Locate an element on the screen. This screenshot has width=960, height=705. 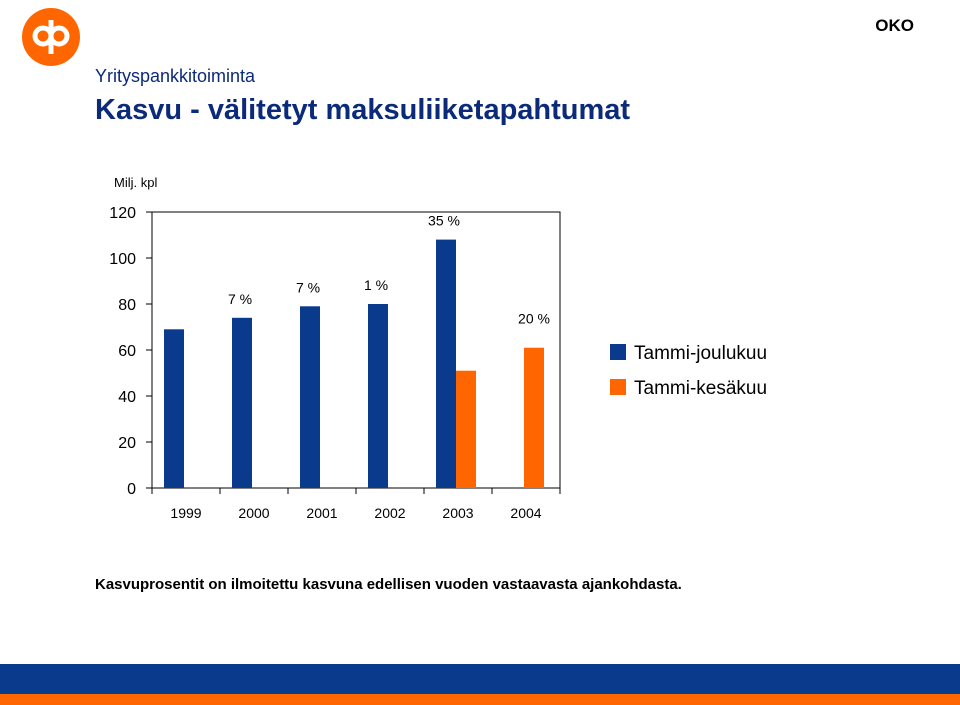
footer-band-blue is located at coordinates (480, 679).